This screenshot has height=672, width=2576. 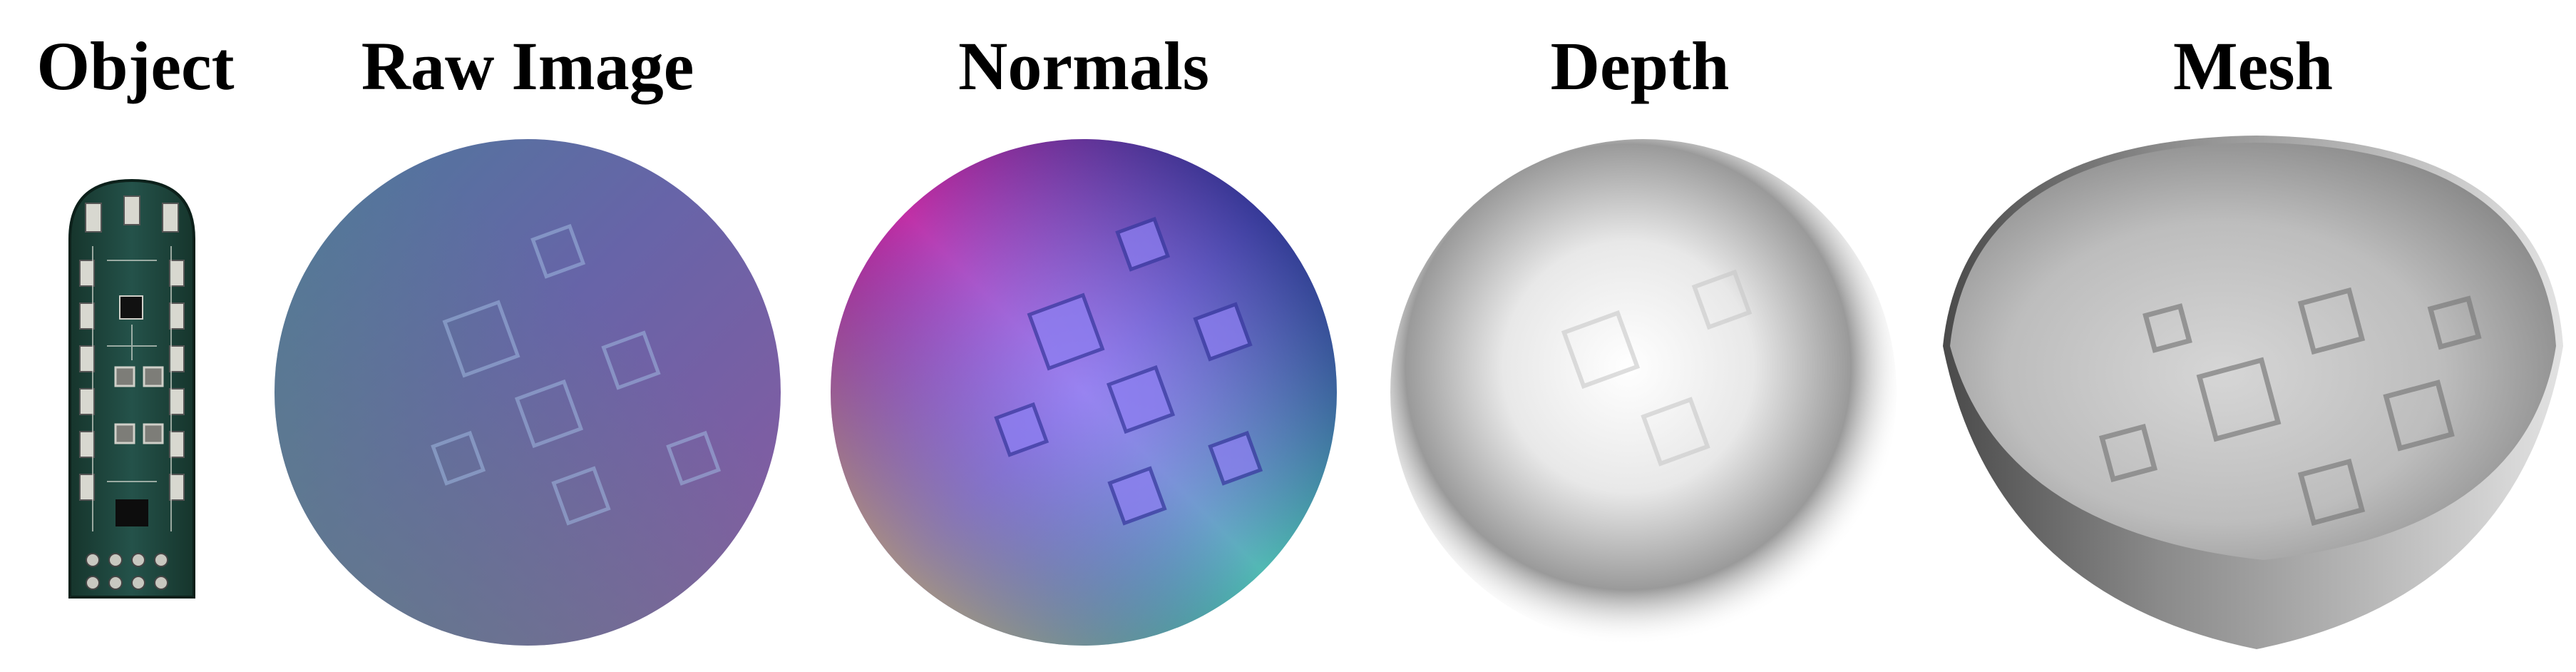 I want to click on title-mesh: Mesh, so click(x=2253, y=66).